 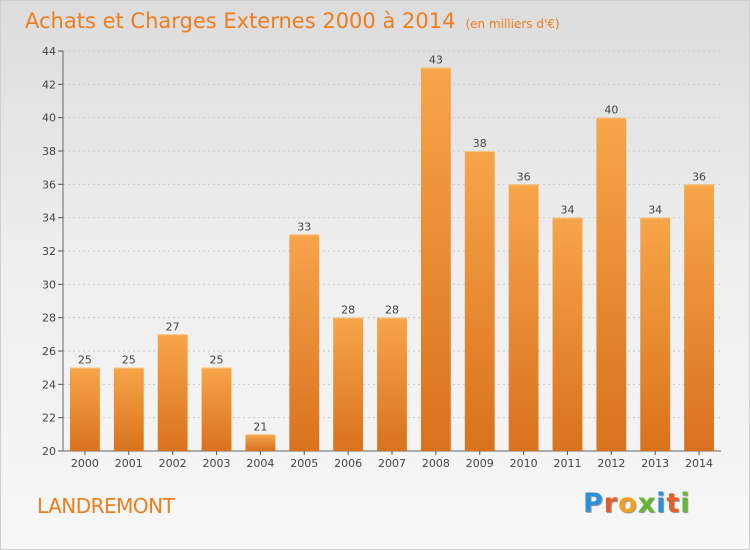 What do you see at coordinates (49, 151) in the screenshot?
I see `y-tick-label: 38` at bounding box center [49, 151].